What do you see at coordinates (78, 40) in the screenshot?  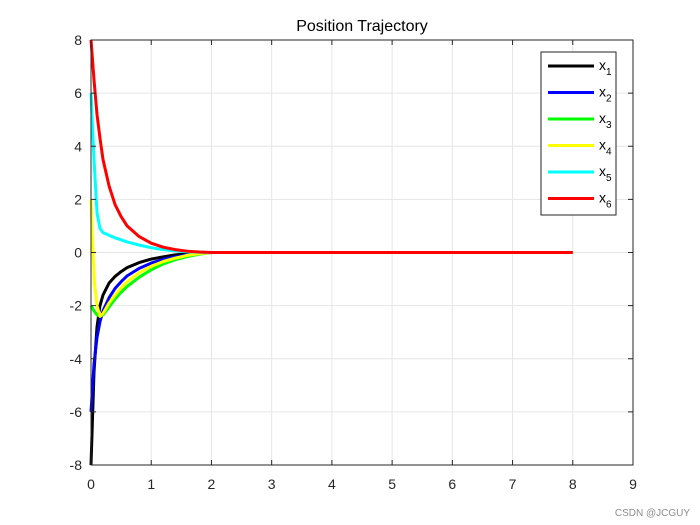 I see `y-tick-label: 8` at bounding box center [78, 40].